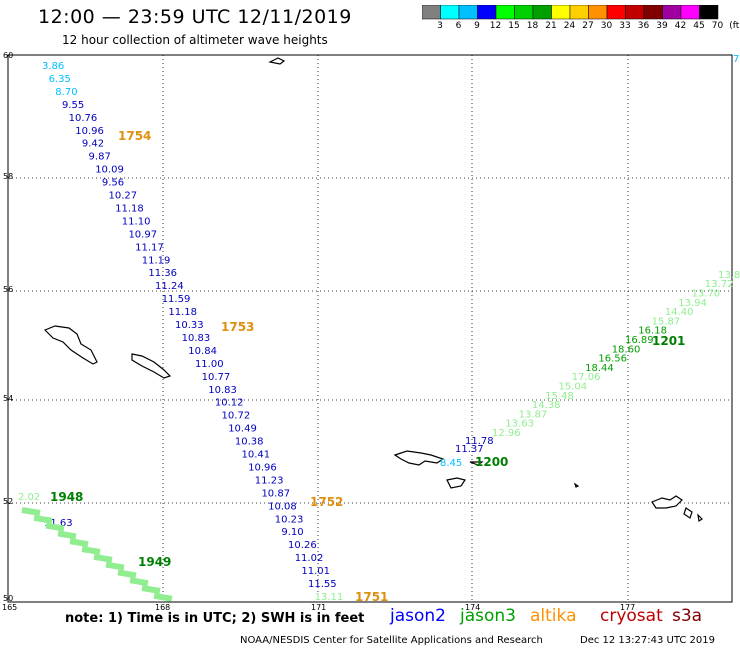  Describe the element at coordinates (136, 221) in the screenshot. I see `jason2-swh-value: 11.10` at that location.